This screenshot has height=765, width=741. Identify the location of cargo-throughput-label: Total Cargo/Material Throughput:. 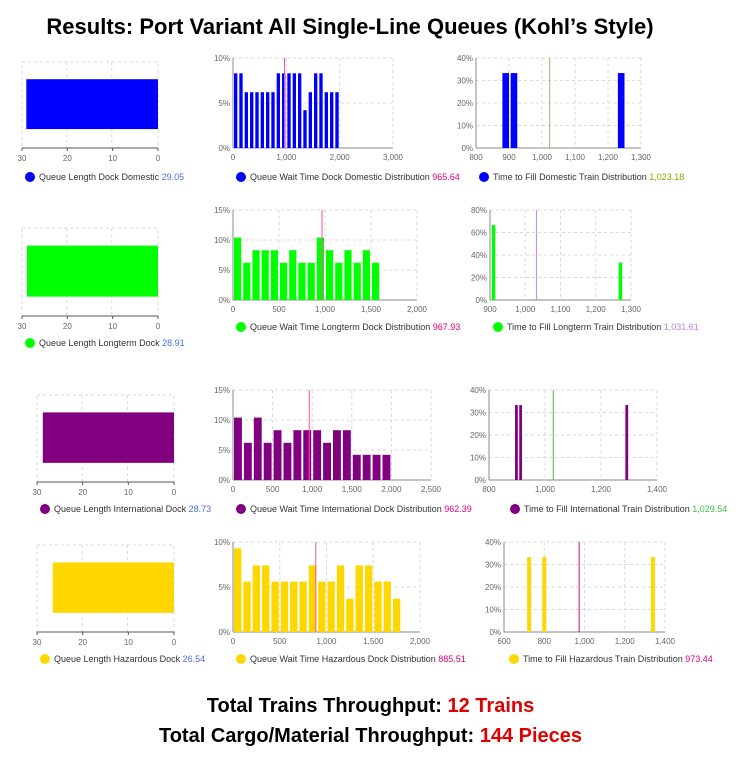
(319, 736).